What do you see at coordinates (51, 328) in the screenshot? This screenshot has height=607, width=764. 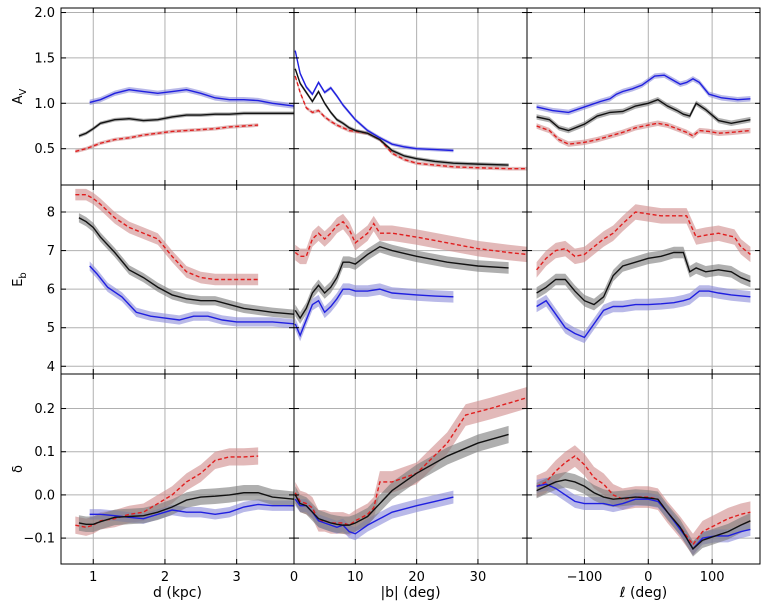 I see `ytick-label: 5` at bounding box center [51, 328].